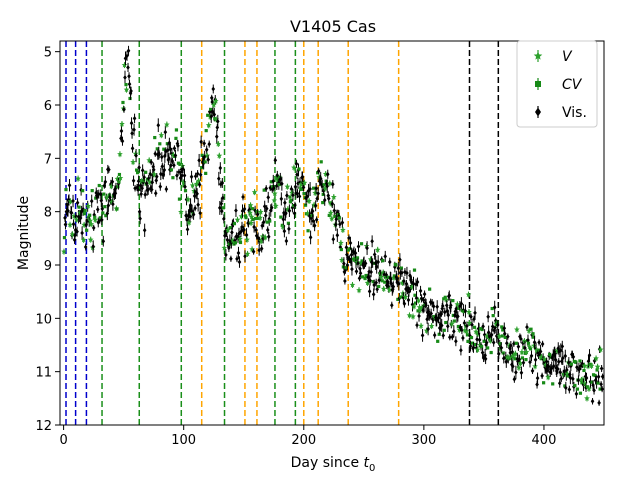 Image resolution: width=623 pixels, height=491 pixels. What do you see at coordinates (183, 440) in the screenshot?
I see `x-tick-label: 100` at bounding box center [183, 440].